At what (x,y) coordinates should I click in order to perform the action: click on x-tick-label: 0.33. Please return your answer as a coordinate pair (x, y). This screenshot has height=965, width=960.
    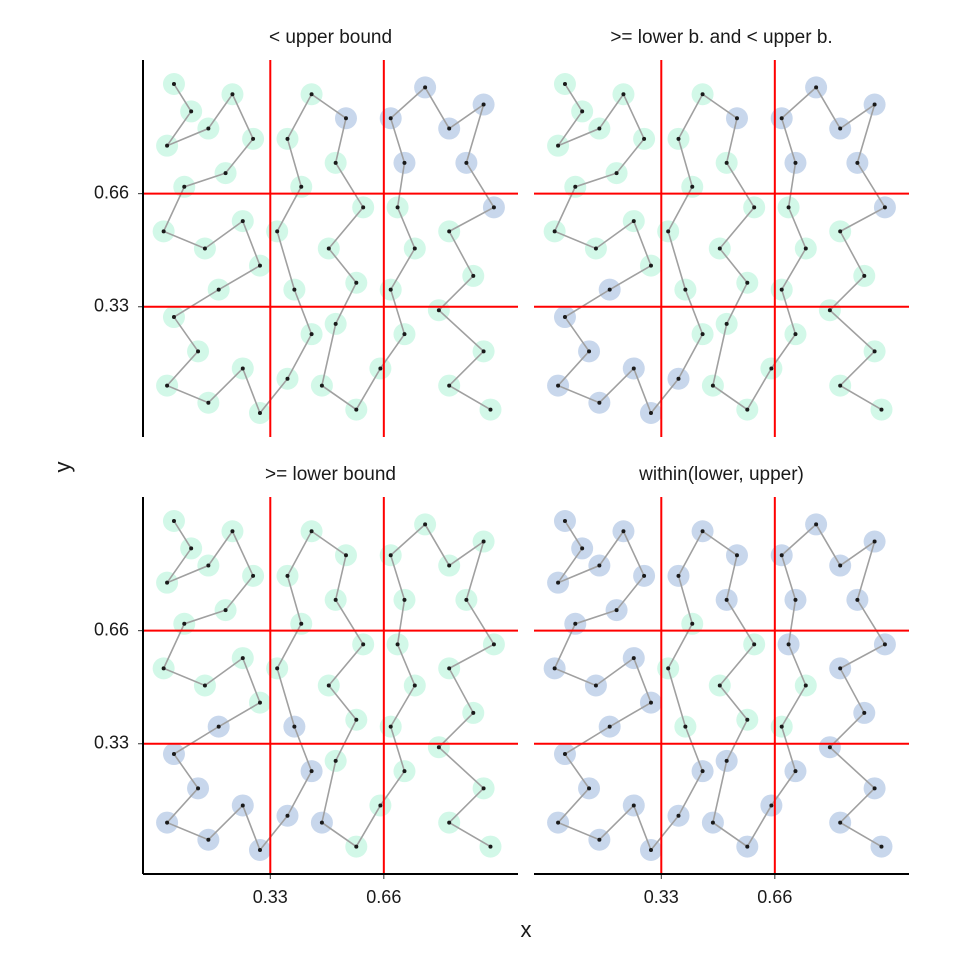
    Looking at the image, I should click on (661, 897).